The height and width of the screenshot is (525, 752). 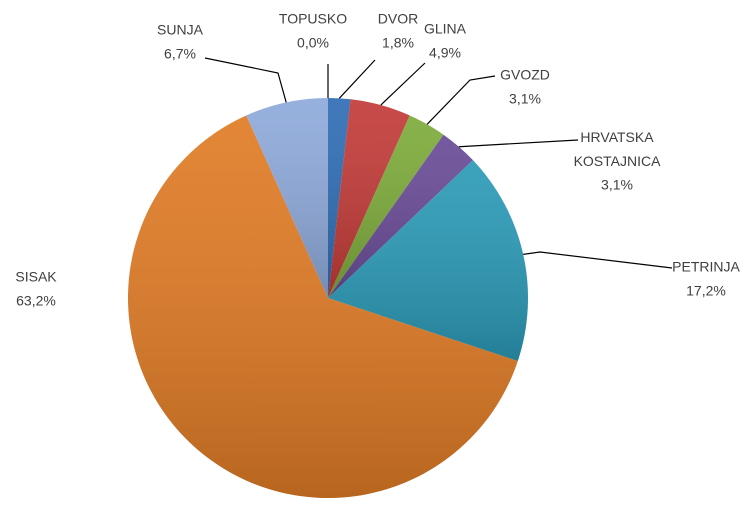 I want to click on value-label: 0,0%, so click(x=313, y=43).